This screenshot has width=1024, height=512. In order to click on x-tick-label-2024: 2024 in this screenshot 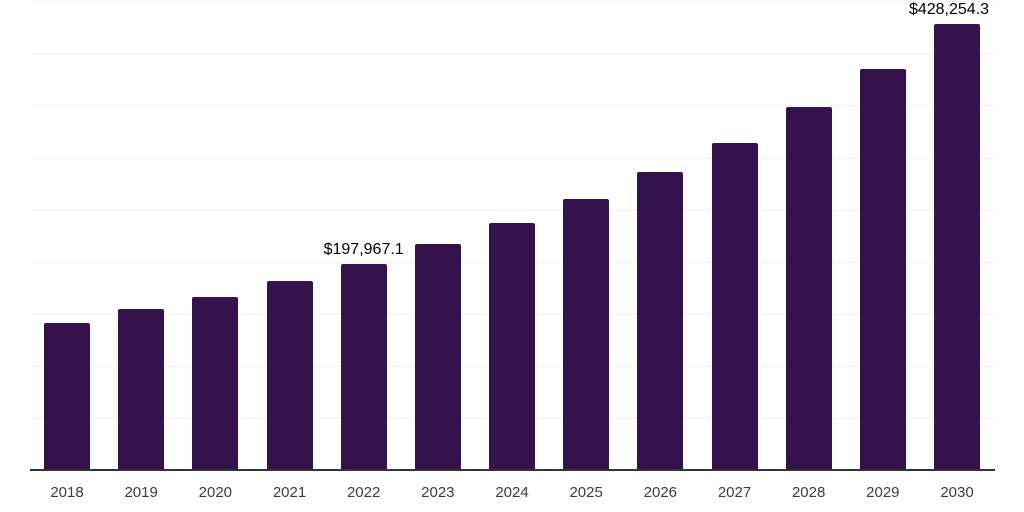, I will do `click(512, 492)`.